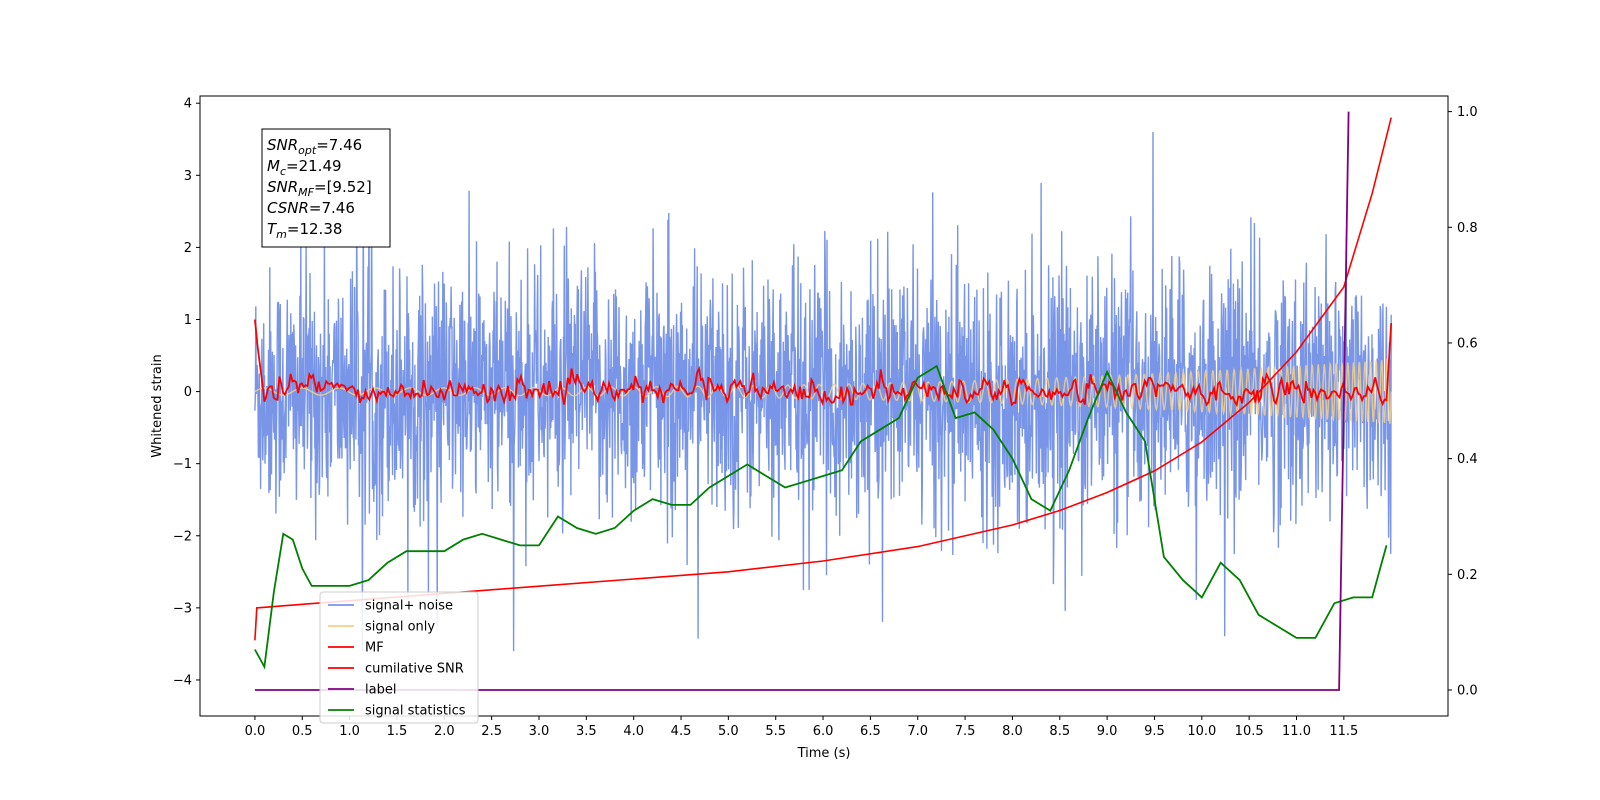 The width and height of the screenshot is (1600, 800). What do you see at coordinates (633, 731) in the screenshot?
I see `x-tick-label: 4.0` at bounding box center [633, 731].